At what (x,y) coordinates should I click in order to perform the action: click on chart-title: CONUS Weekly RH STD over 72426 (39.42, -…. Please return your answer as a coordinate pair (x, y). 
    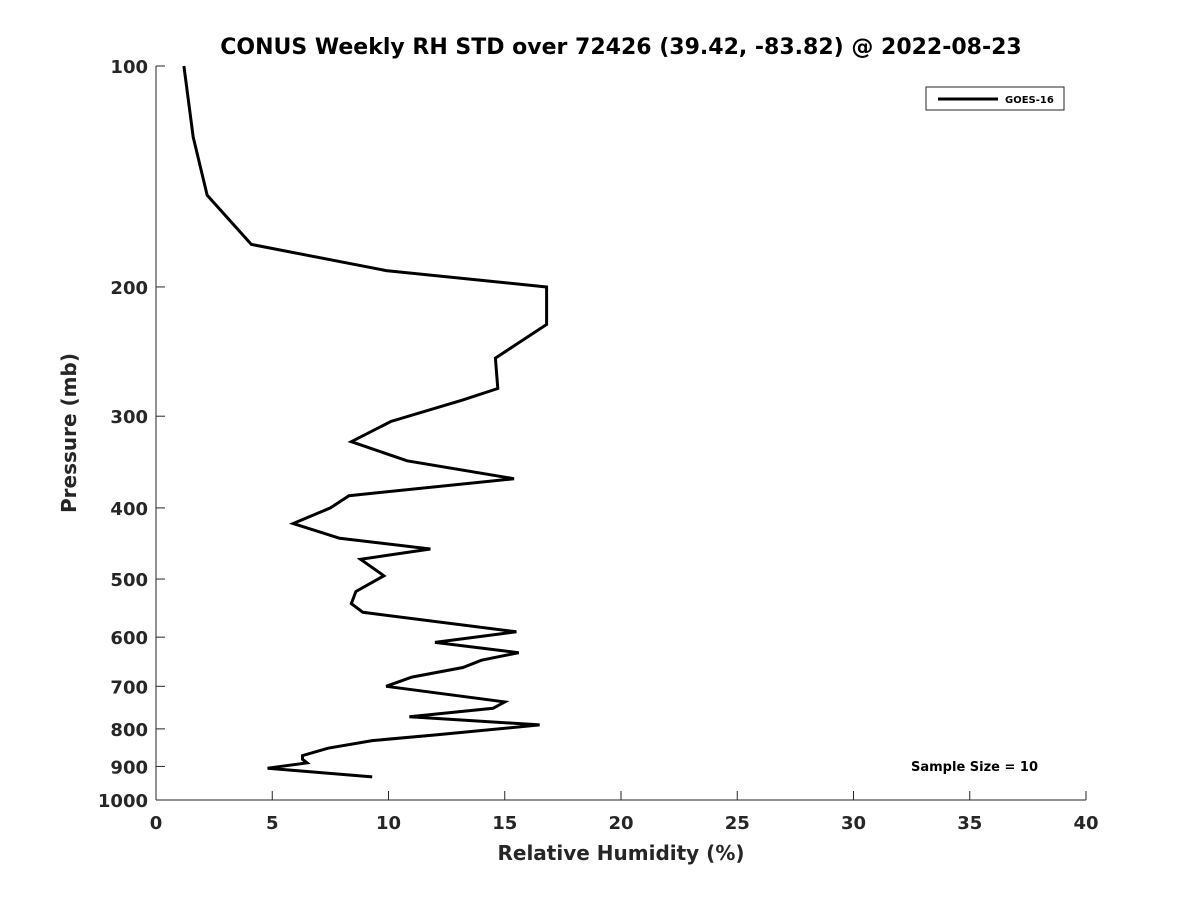
    Looking at the image, I should click on (620, 47).